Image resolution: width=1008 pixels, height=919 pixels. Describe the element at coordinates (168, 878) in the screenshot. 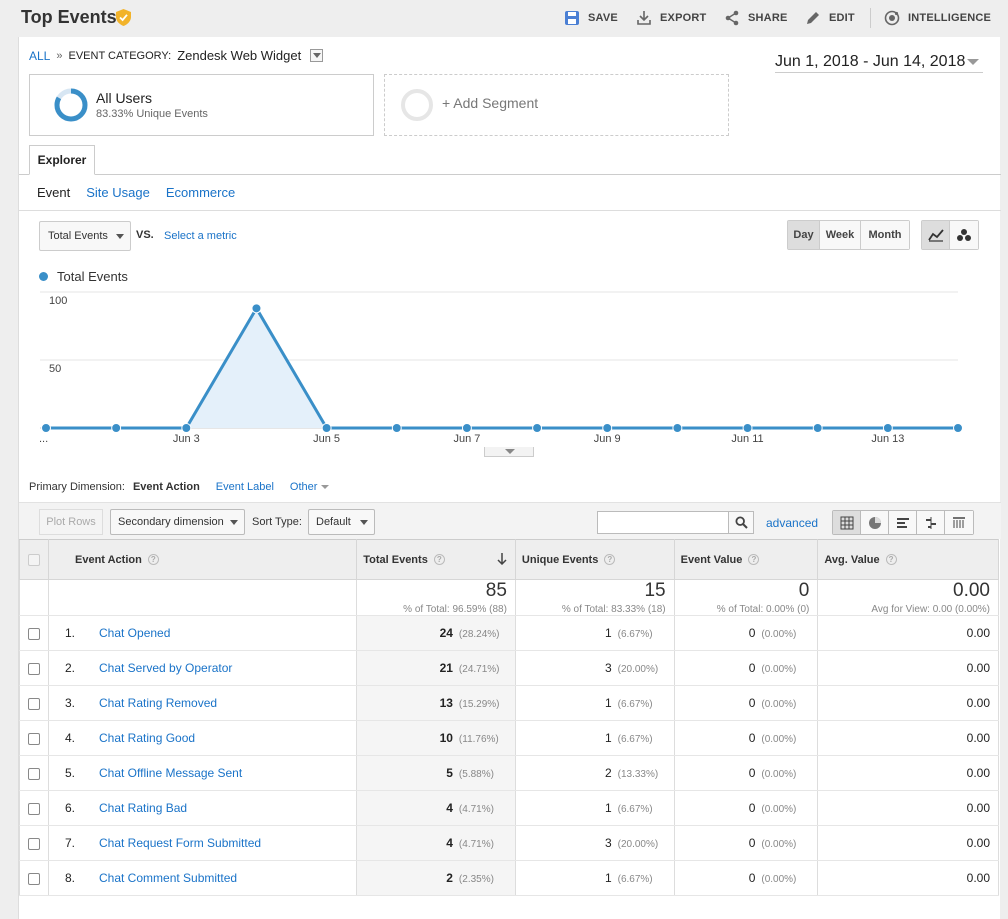

I see `event-action-link: Chat Comment Submitted` at that location.